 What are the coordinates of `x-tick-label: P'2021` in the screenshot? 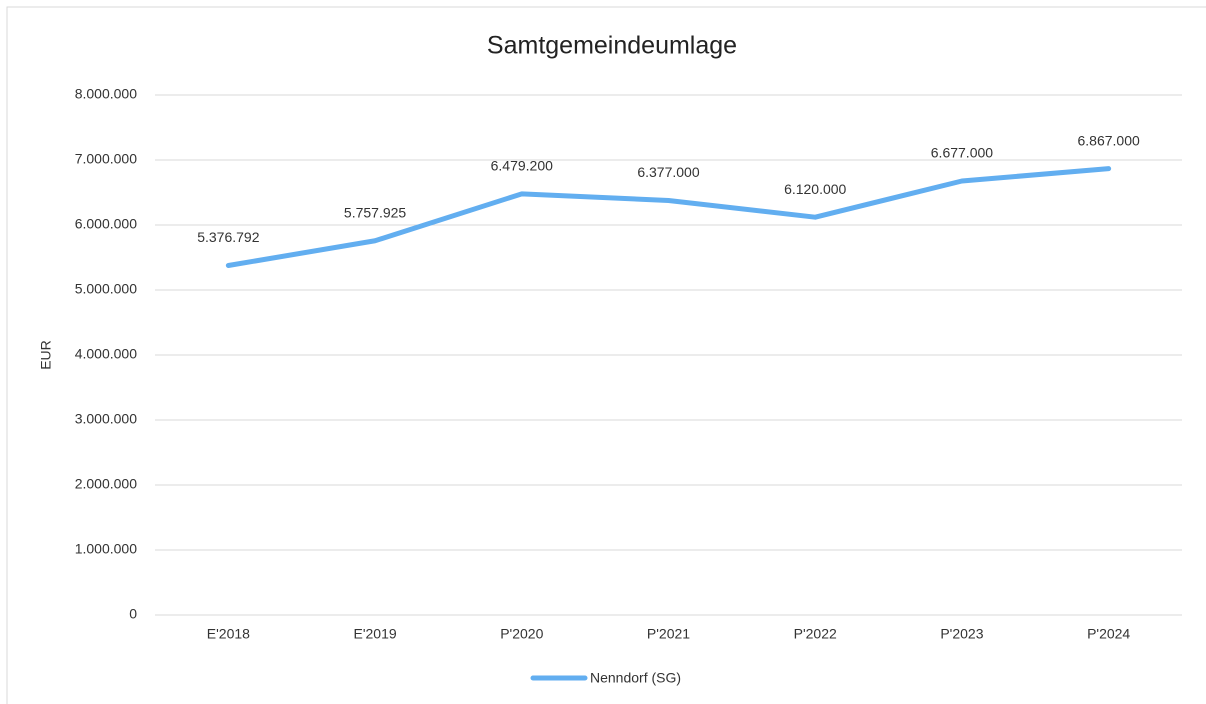 It's located at (668, 634).